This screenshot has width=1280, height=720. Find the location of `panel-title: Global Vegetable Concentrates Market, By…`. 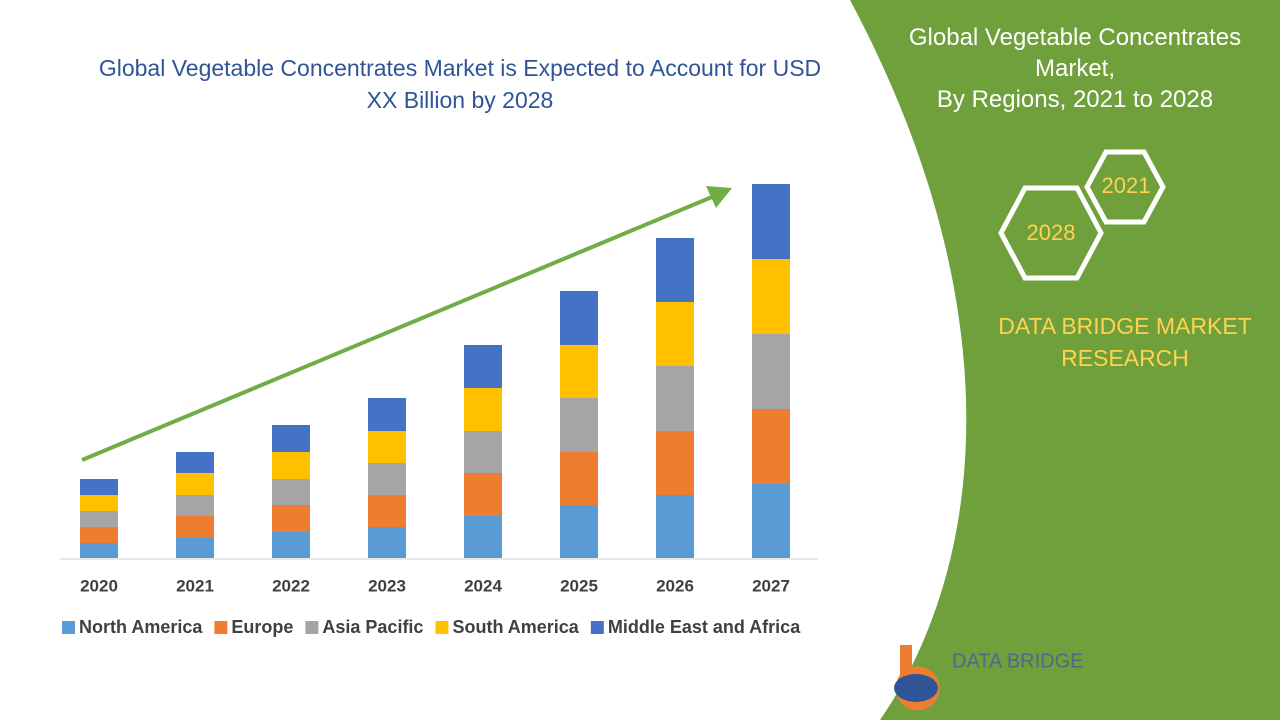

panel-title: Global Vegetable Concentrates Market, By… is located at coordinates (1075, 68).